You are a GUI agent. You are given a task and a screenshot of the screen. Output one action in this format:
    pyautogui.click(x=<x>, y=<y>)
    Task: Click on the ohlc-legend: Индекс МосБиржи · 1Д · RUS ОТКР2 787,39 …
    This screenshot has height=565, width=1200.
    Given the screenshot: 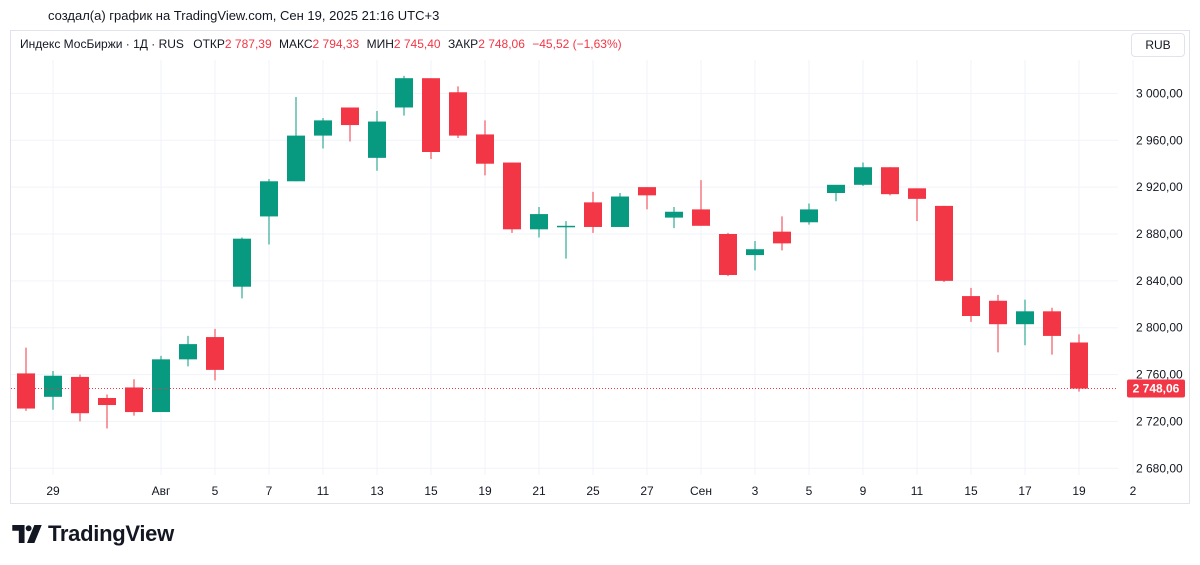 What is the action you would take?
    pyautogui.click(x=321, y=44)
    